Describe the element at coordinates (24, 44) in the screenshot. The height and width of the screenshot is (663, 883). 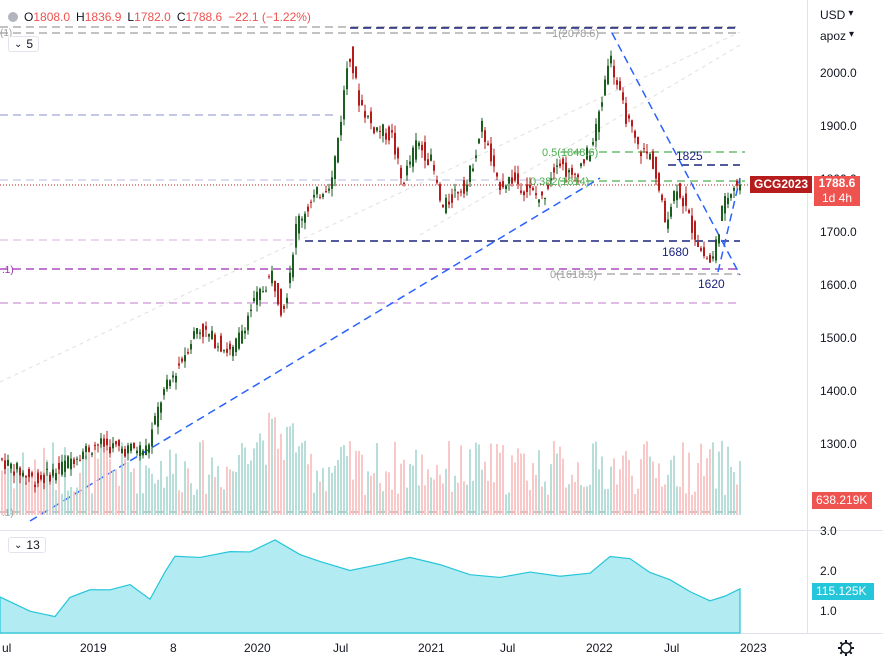
I see `volume-indicator-legend: ⌄ 5` at that location.